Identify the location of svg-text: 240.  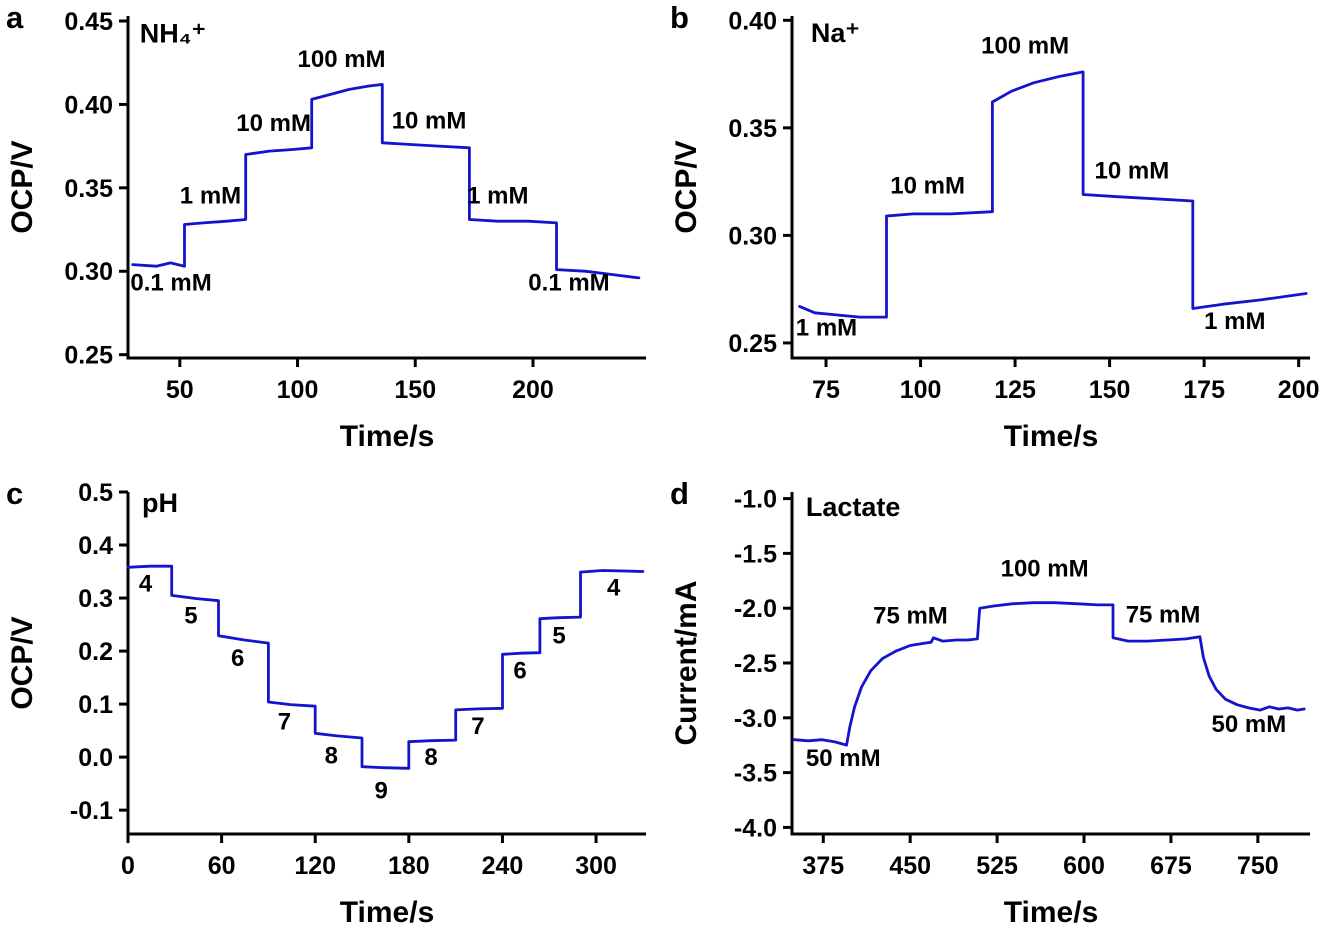
(503, 866).